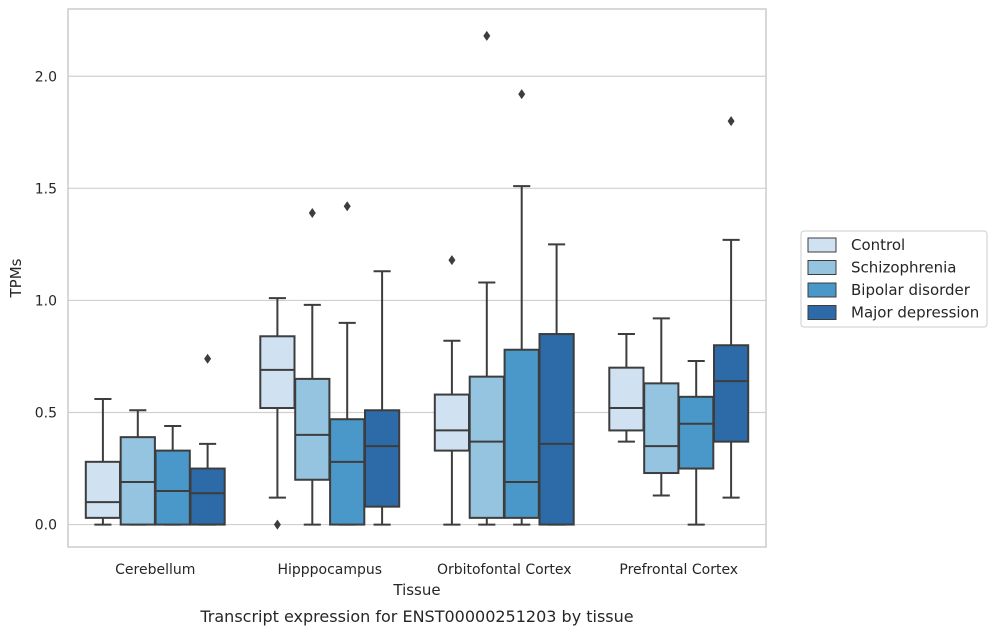 Image resolution: width=997 pixels, height=634 pixels. What do you see at coordinates (504, 570) in the screenshot?
I see `x-tick-label: Orbitofontal Cortex` at bounding box center [504, 570].